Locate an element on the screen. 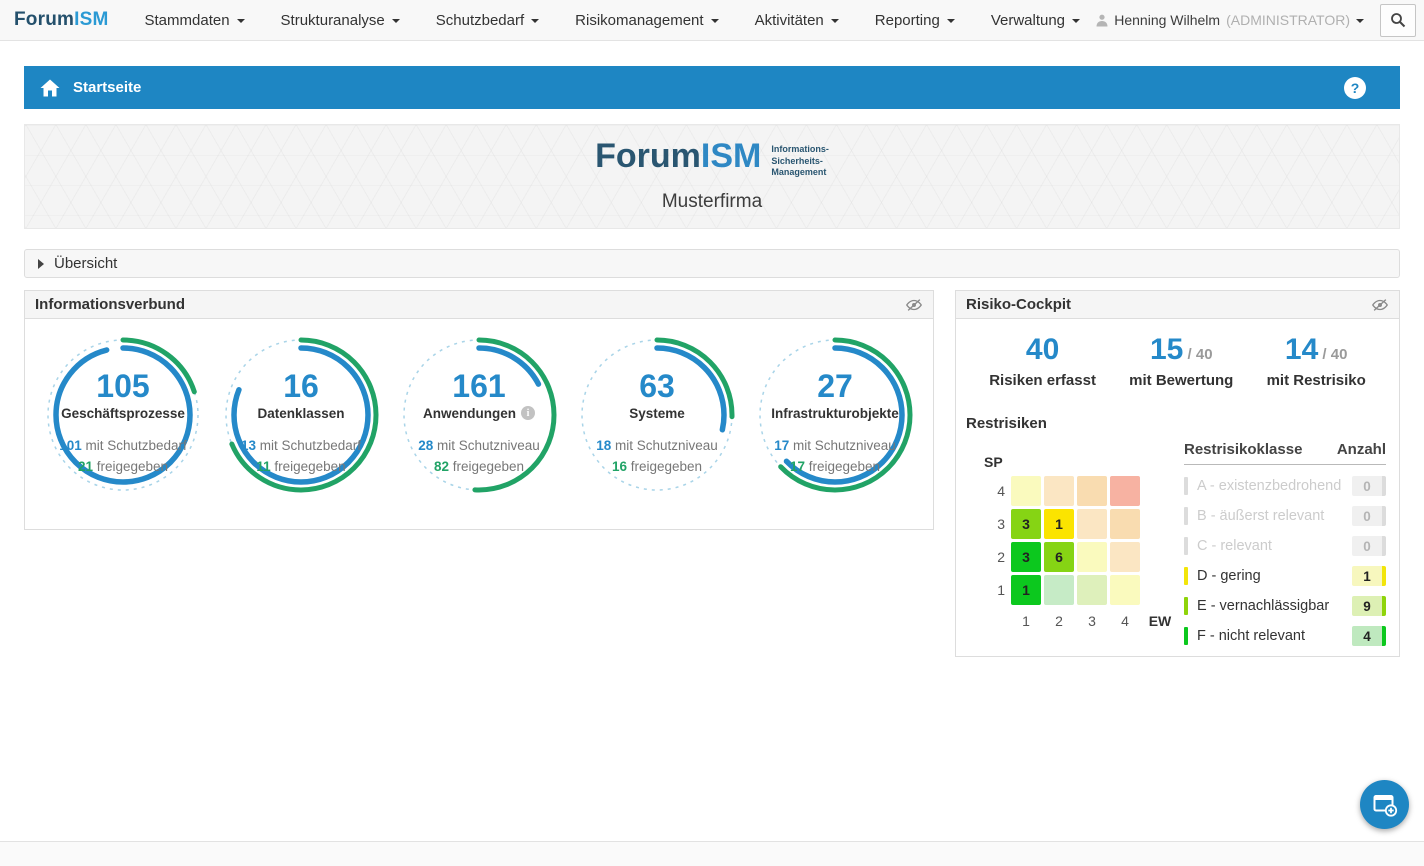  matrix-cell-sp3-ew2: 1 is located at coordinates (1059, 524).